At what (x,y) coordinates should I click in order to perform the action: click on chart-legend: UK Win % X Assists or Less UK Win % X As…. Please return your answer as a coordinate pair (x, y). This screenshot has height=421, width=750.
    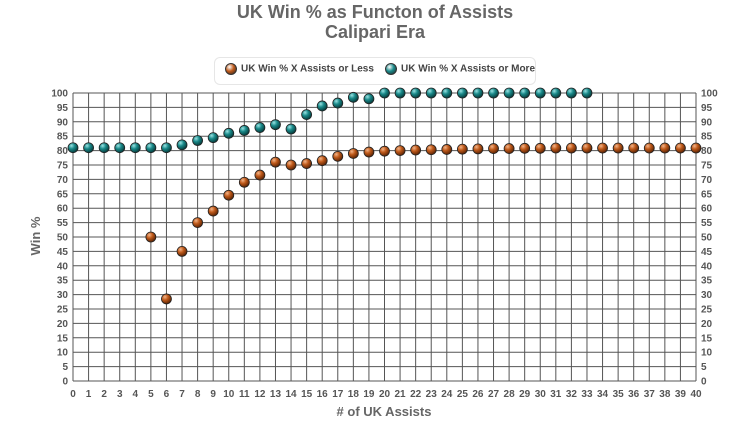
    Looking at the image, I should click on (375, 71).